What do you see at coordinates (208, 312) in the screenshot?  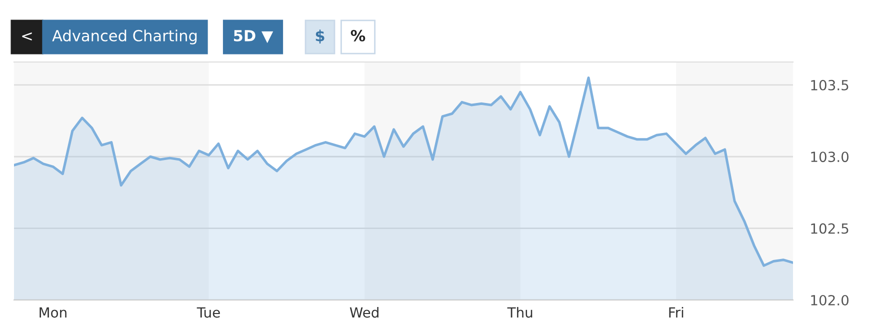 I see `x-tick-label: Tue` at bounding box center [208, 312].